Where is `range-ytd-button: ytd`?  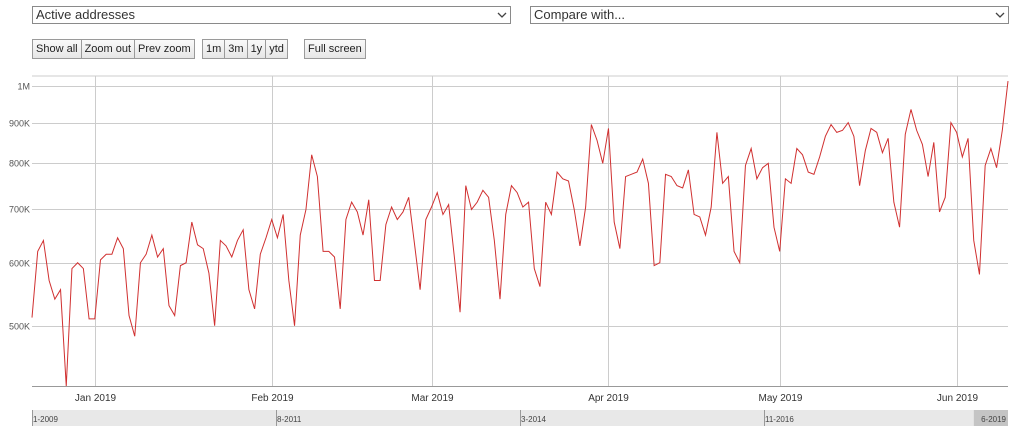
range-ytd-button: ytd is located at coordinates (276, 49).